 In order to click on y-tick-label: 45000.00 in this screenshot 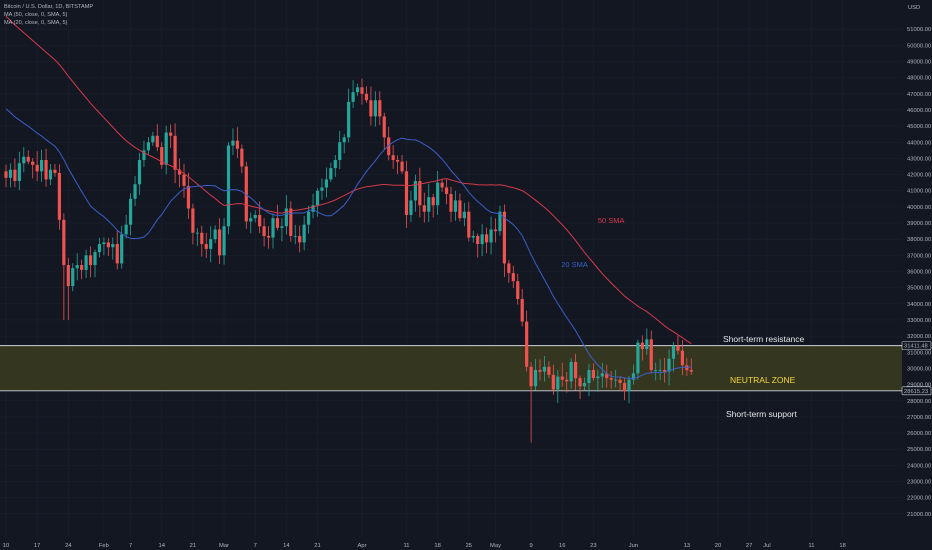, I will do `click(919, 127)`.